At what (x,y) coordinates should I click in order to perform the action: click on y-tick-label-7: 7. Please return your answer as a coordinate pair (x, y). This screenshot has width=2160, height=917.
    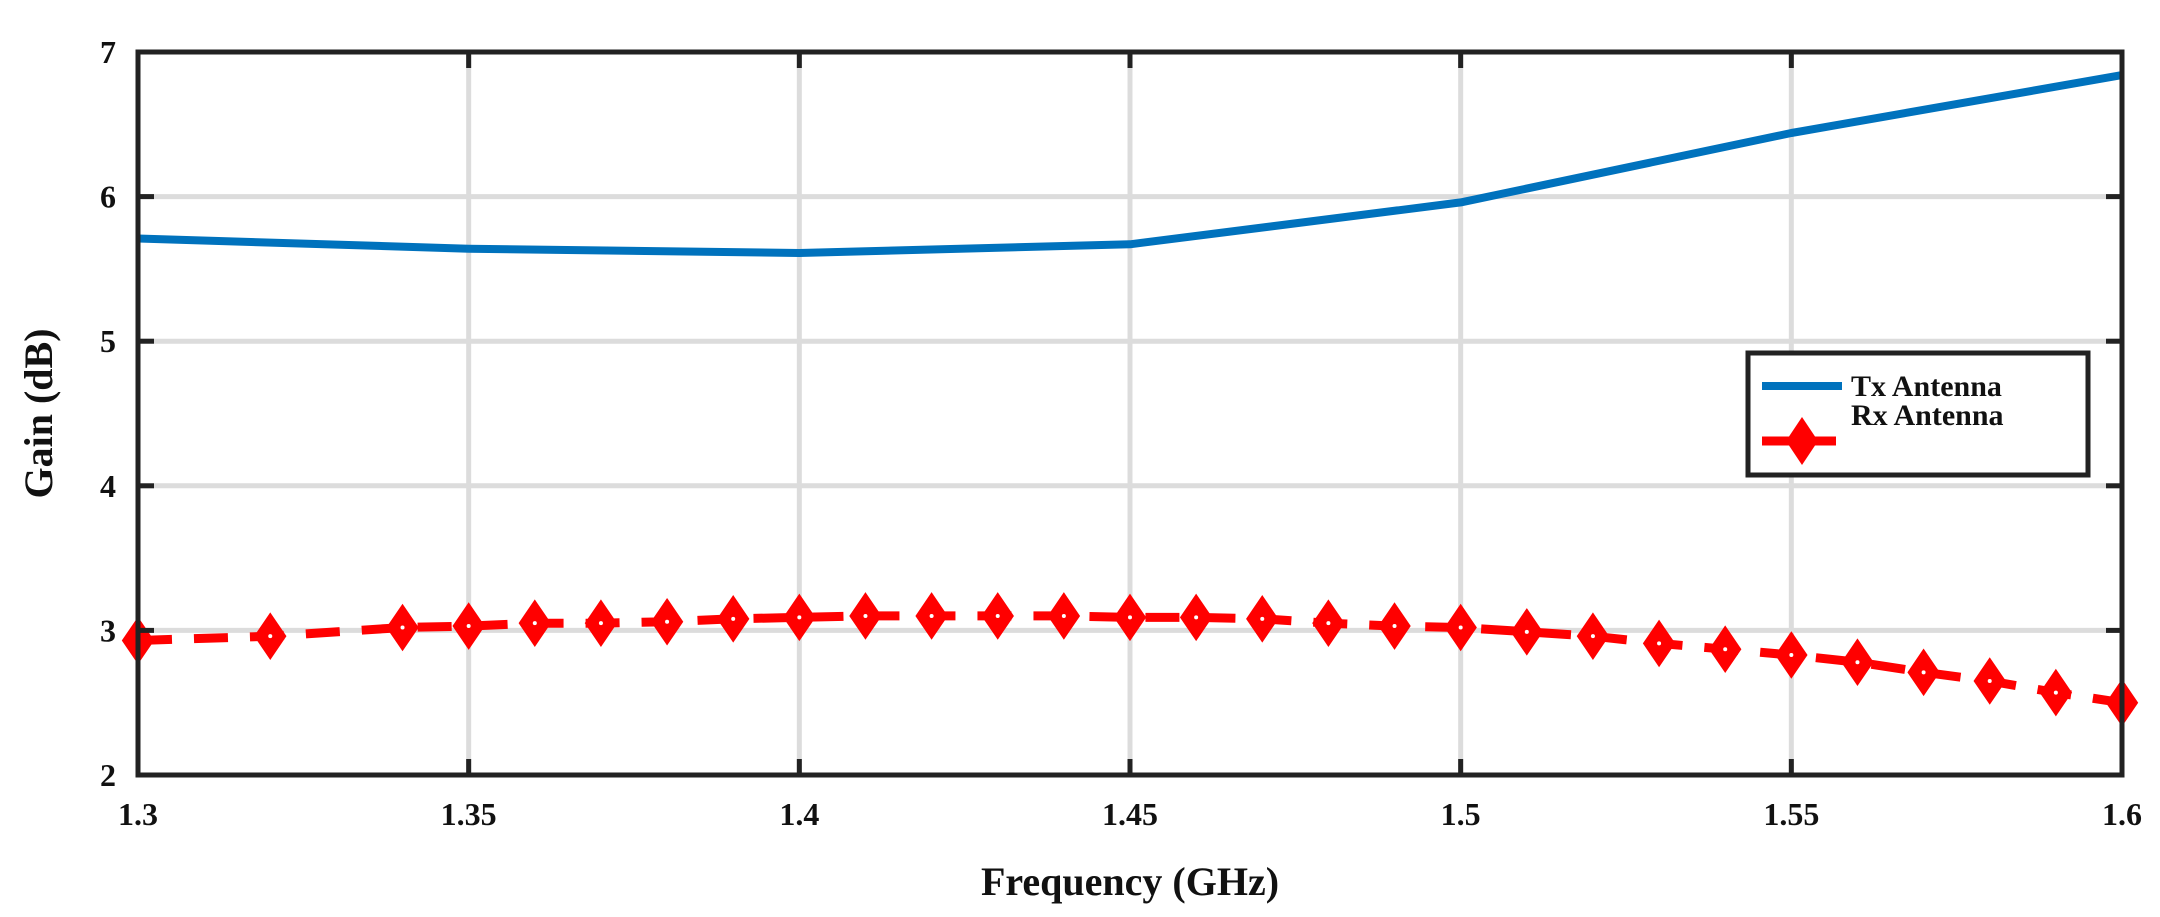
    Looking at the image, I should click on (108, 52).